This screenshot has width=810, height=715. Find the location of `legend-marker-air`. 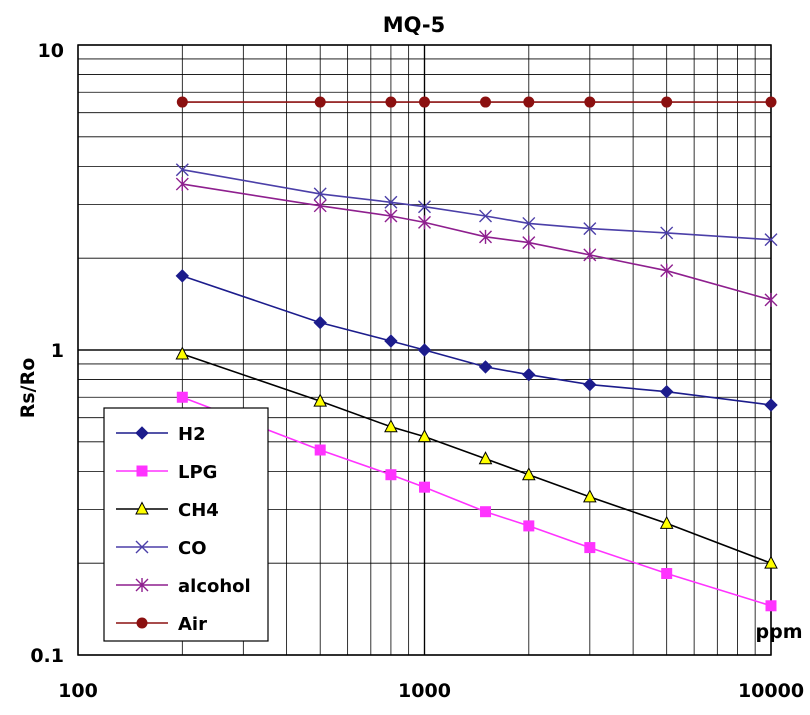

legend-marker-air is located at coordinates (142, 623).